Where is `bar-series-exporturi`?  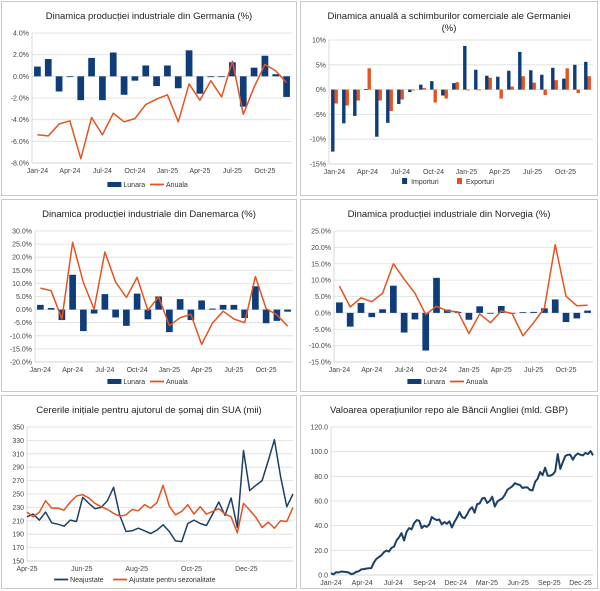 bar-series-exporturi is located at coordinates (462, 89).